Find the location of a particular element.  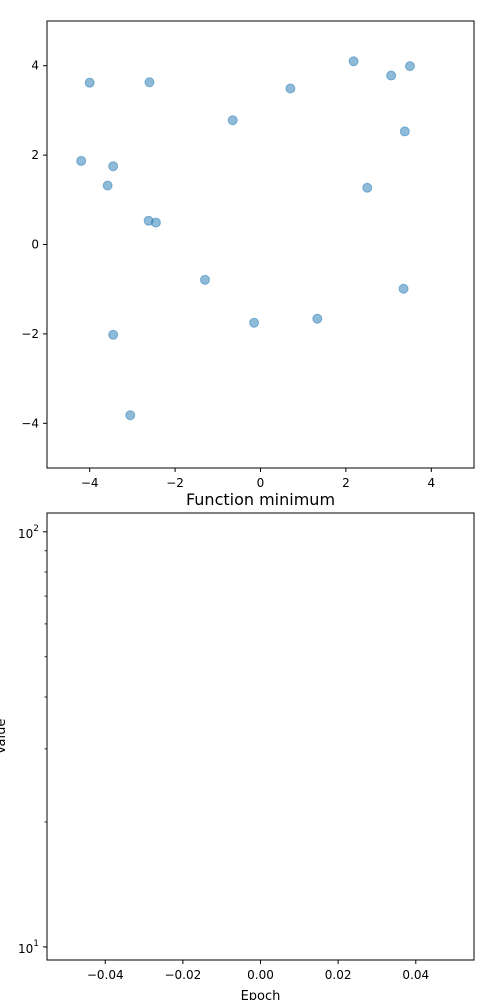

x-tick-label: 2 is located at coordinates (346, 483).